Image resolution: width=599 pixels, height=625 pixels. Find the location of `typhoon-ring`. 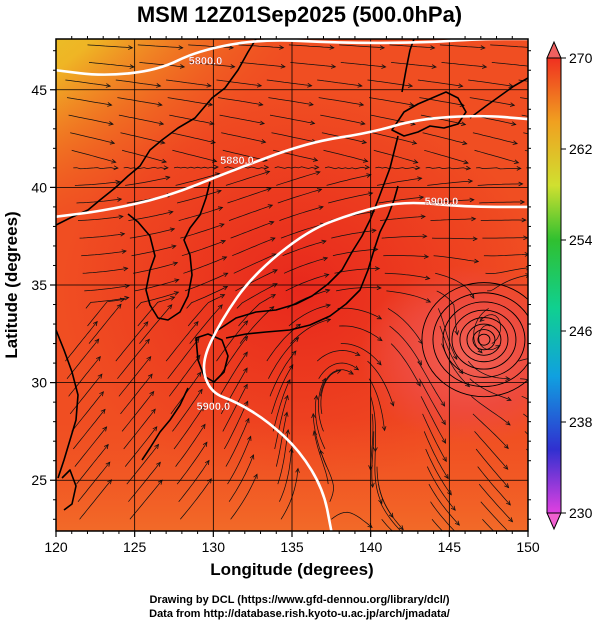

typhoon-ring is located at coordinates (484, 339).